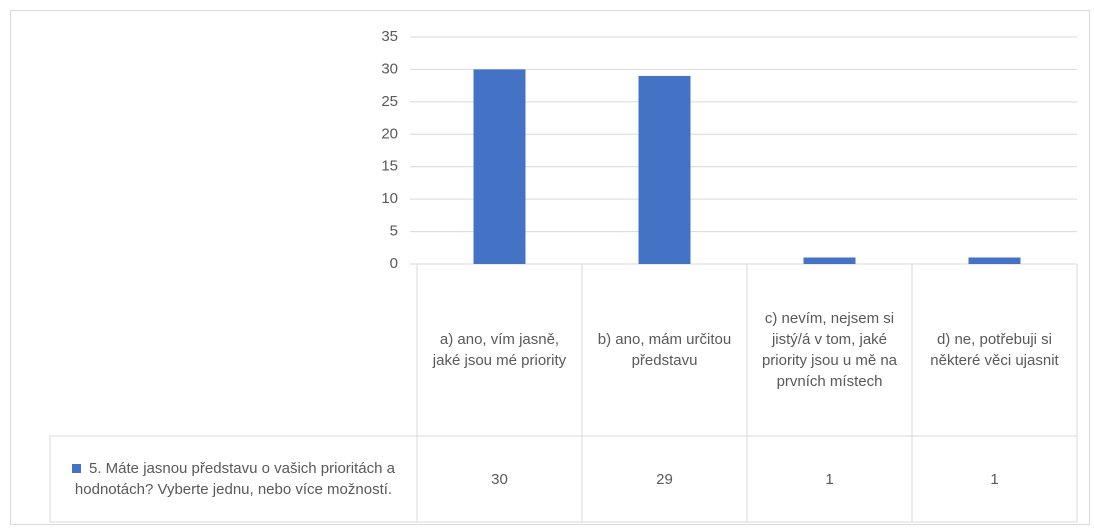 The height and width of the screenshot is (528, 1094). What do you see at coordinates (389, 68) in the screenshot?
I see `y-tick-label: 30` at bounding box center [389, 68].